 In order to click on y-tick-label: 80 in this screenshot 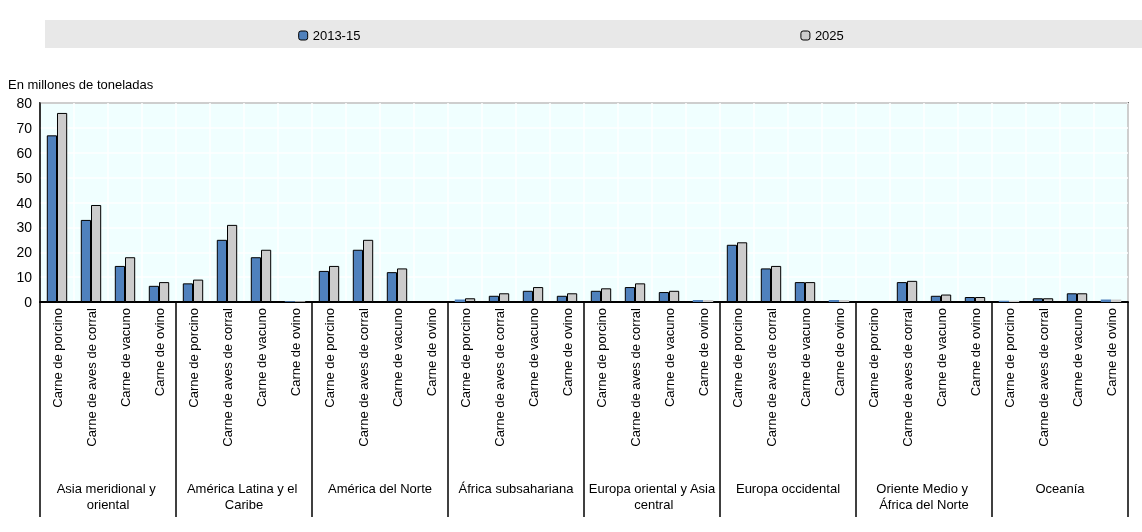, I will do `click(24, 103)`.